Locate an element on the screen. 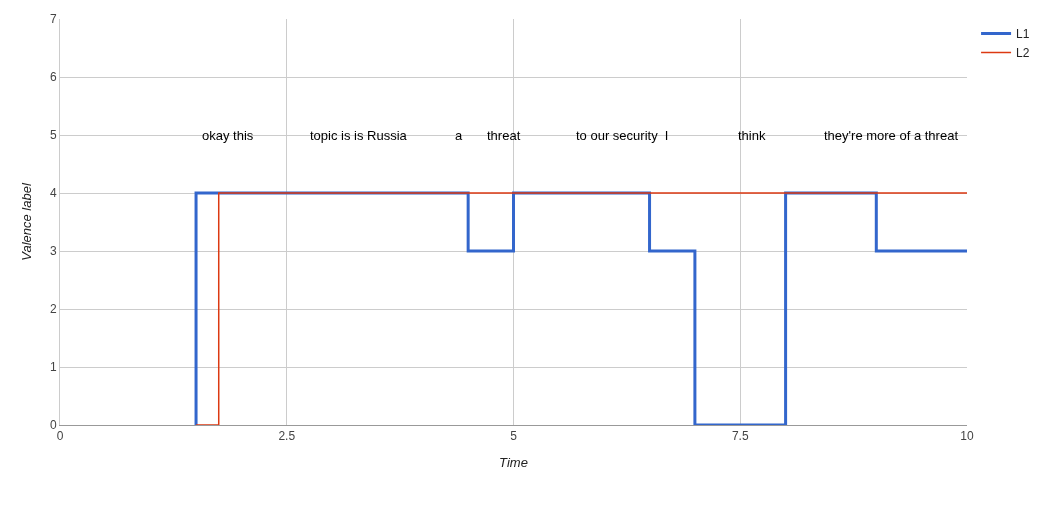  x-axis-title: Time is located at coordinates (513, 462).